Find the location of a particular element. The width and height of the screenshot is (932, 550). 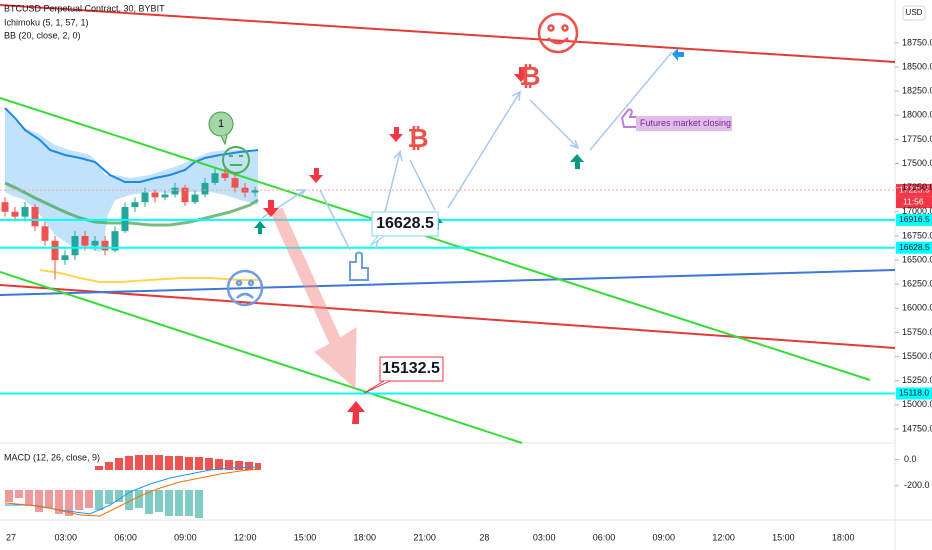

bb-lower is located at coordinates (148, 276).